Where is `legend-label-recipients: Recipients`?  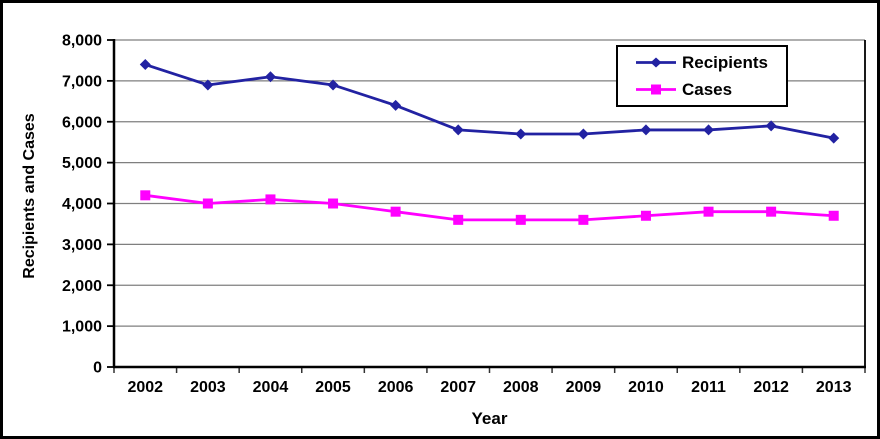
legend-label-recipients: Recipients is located at coordinates (725, 62).